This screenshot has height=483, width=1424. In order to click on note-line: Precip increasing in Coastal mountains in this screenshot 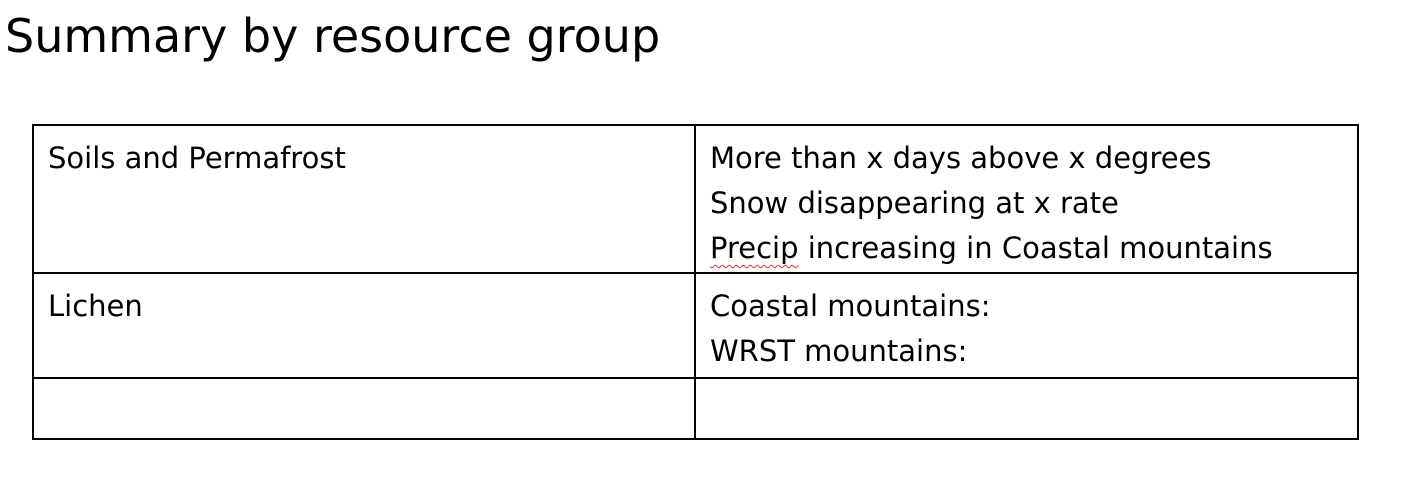, I will do `click(1026, 248)`.